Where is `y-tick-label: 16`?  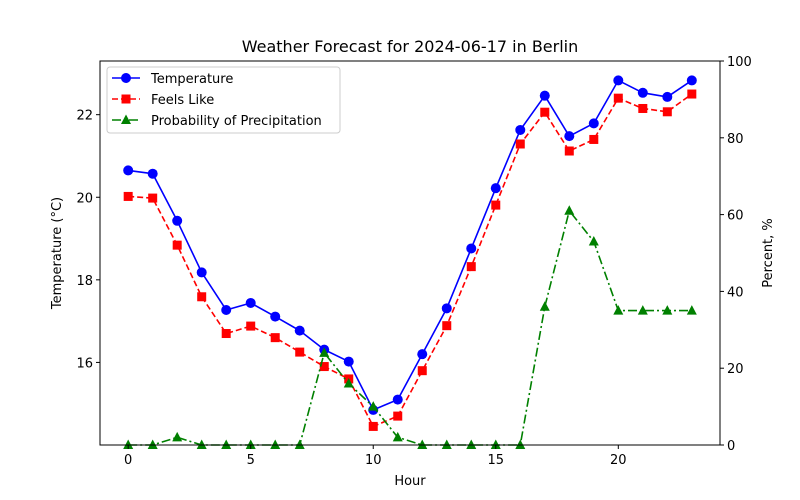 y-tick-label: 16 is located at coordinates (84, 363).